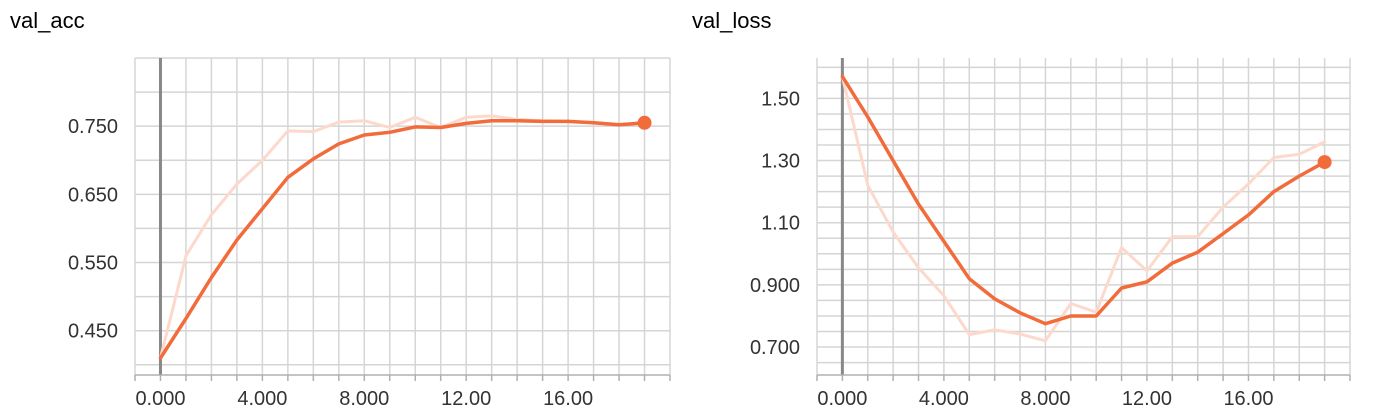  What do you see at coordinates (47, 20) in the screenshot?
I see `chart-title: val_acc` at bounding box center [47, 20].